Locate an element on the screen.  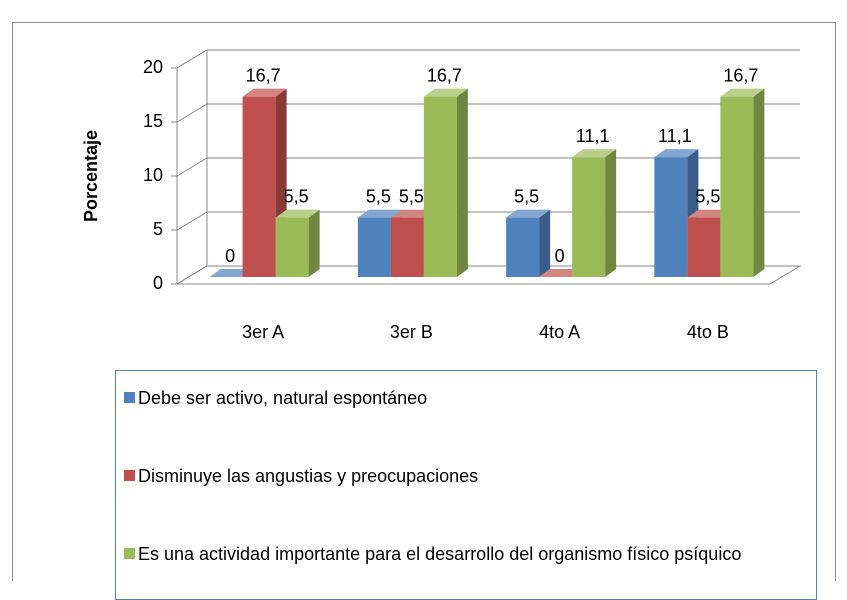
x-tick-label: 4to B is located at coordinates (708, 332).